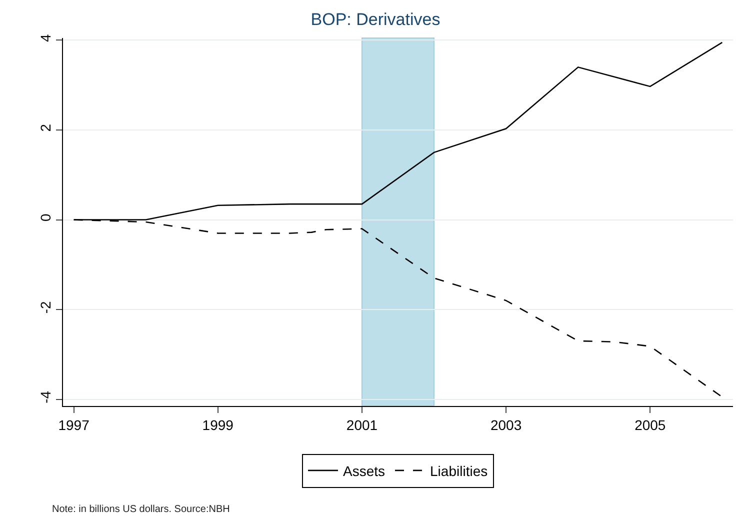 This screenshot has height=531, width=751. What do you see at coordinates (45, 307) in the screenshot?
I see `y-tick-label: -2` at bounding box center [45, 307].